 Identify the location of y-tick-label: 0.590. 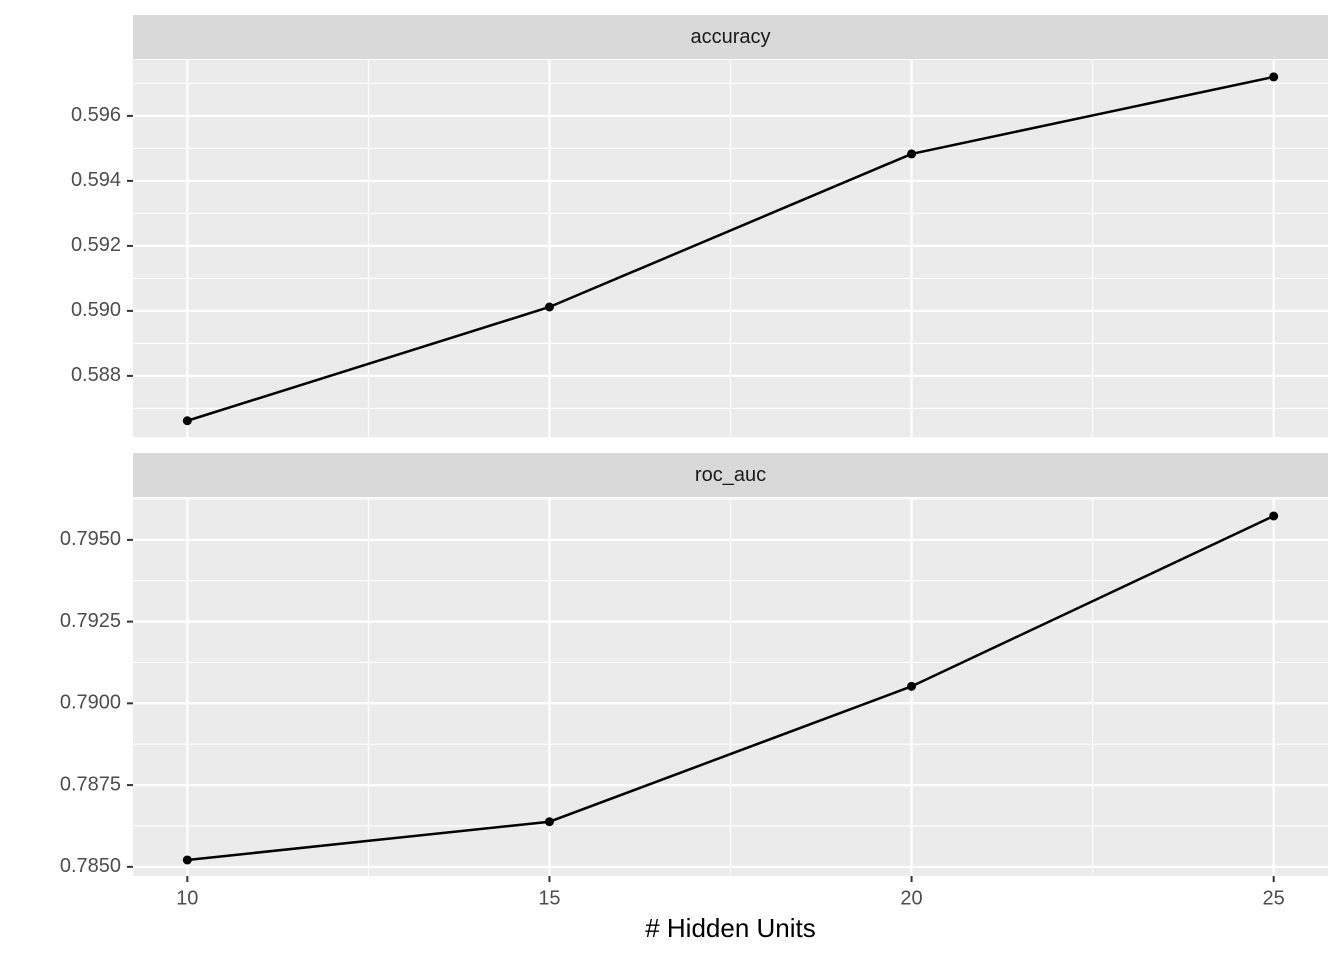
(96, 310).